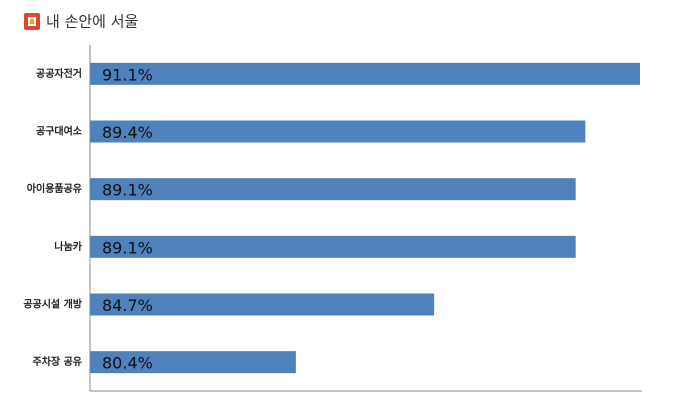  I want to click on category-label: 주차장 공유, so click(57, 361).